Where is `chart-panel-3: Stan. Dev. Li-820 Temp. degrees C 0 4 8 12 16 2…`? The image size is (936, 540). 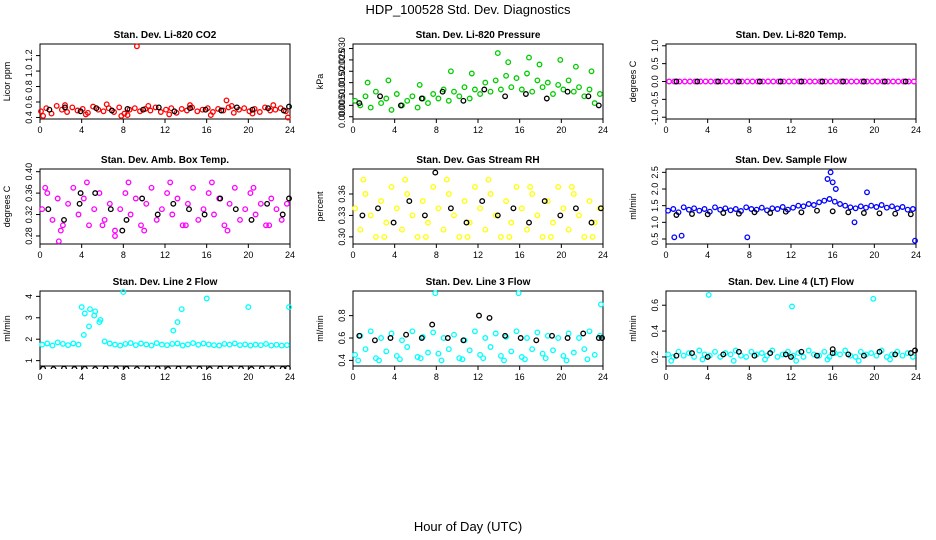
chart-panel-3: Stan. Dev. Li-820 Temp. degrees C 0 4 8 12 16 2… is located at coordinates (774, 82).